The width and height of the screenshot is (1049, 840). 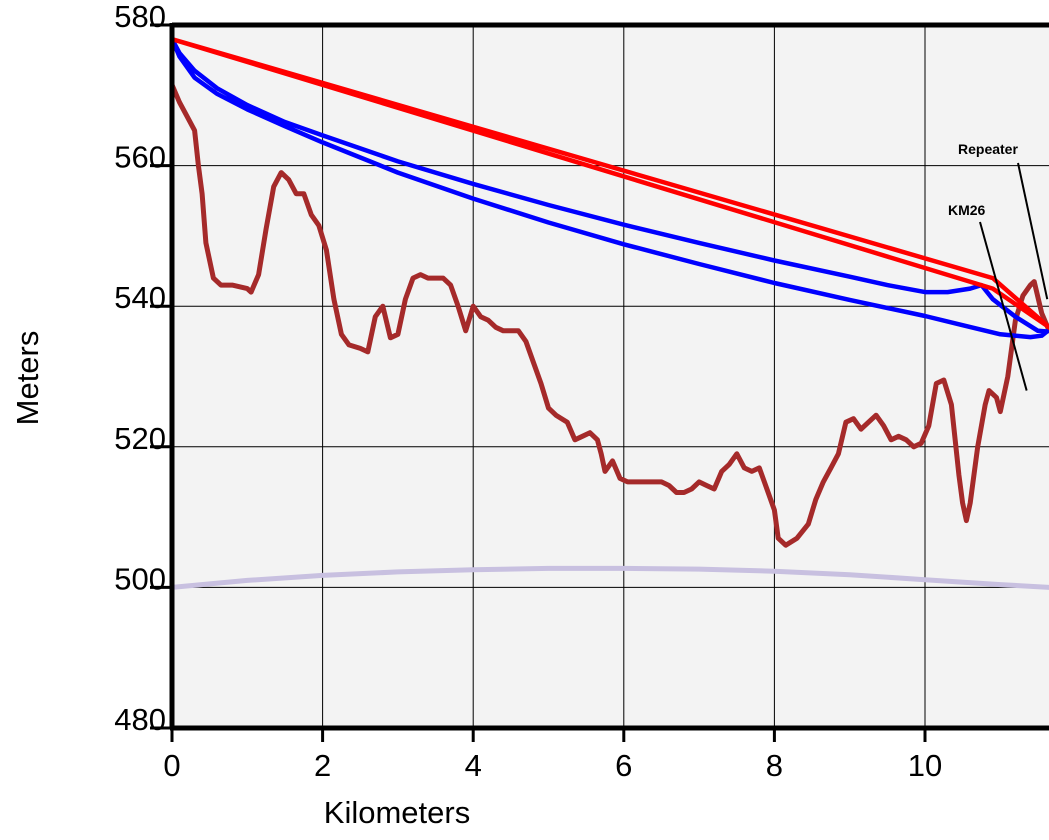 I want to click on repeater-leader-line, so click(x=1033, y=231).